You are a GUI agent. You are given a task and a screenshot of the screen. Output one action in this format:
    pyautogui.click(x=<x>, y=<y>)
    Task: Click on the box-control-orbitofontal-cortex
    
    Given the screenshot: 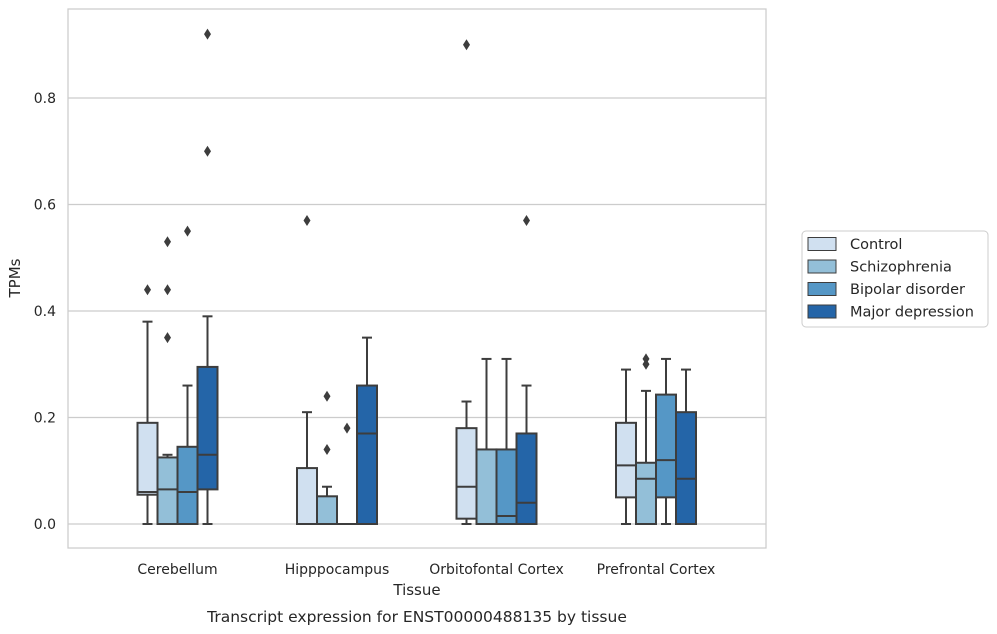 What is the action you would take?
    pyautogui.click(x=466, y=282)
    